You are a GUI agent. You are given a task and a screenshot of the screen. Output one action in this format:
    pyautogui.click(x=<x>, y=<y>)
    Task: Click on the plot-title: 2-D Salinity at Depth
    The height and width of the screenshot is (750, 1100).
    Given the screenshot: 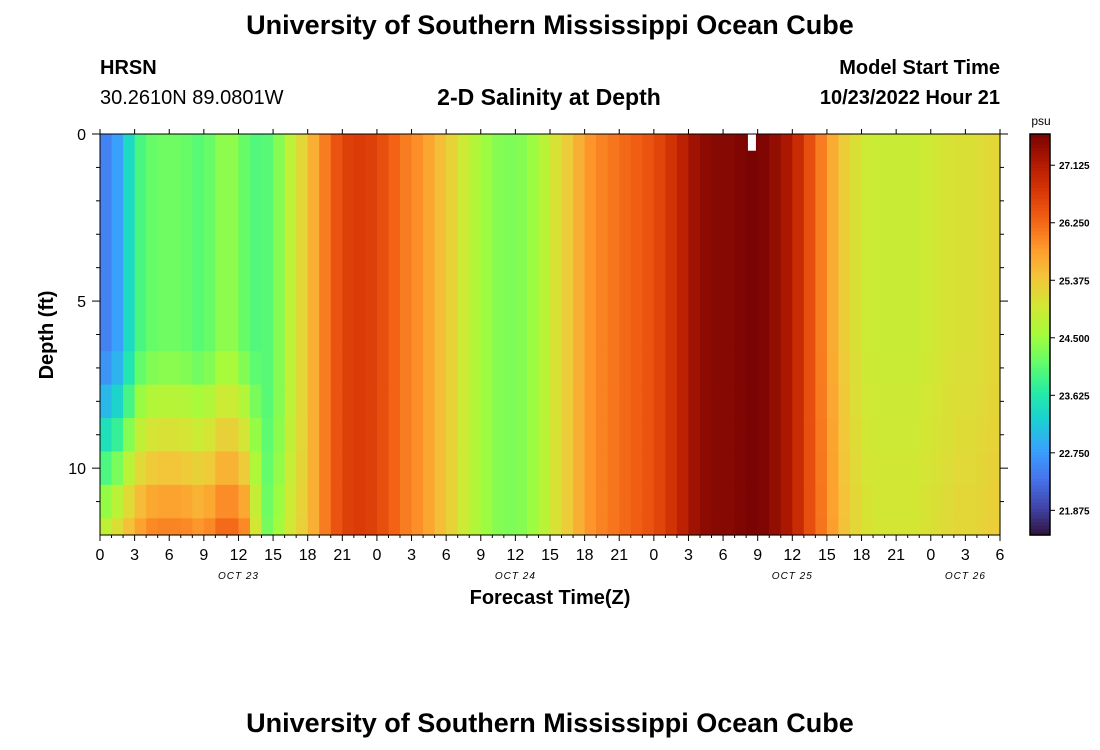 What is the action you would take?
    pyautogui.click(x=549, y=97)
    